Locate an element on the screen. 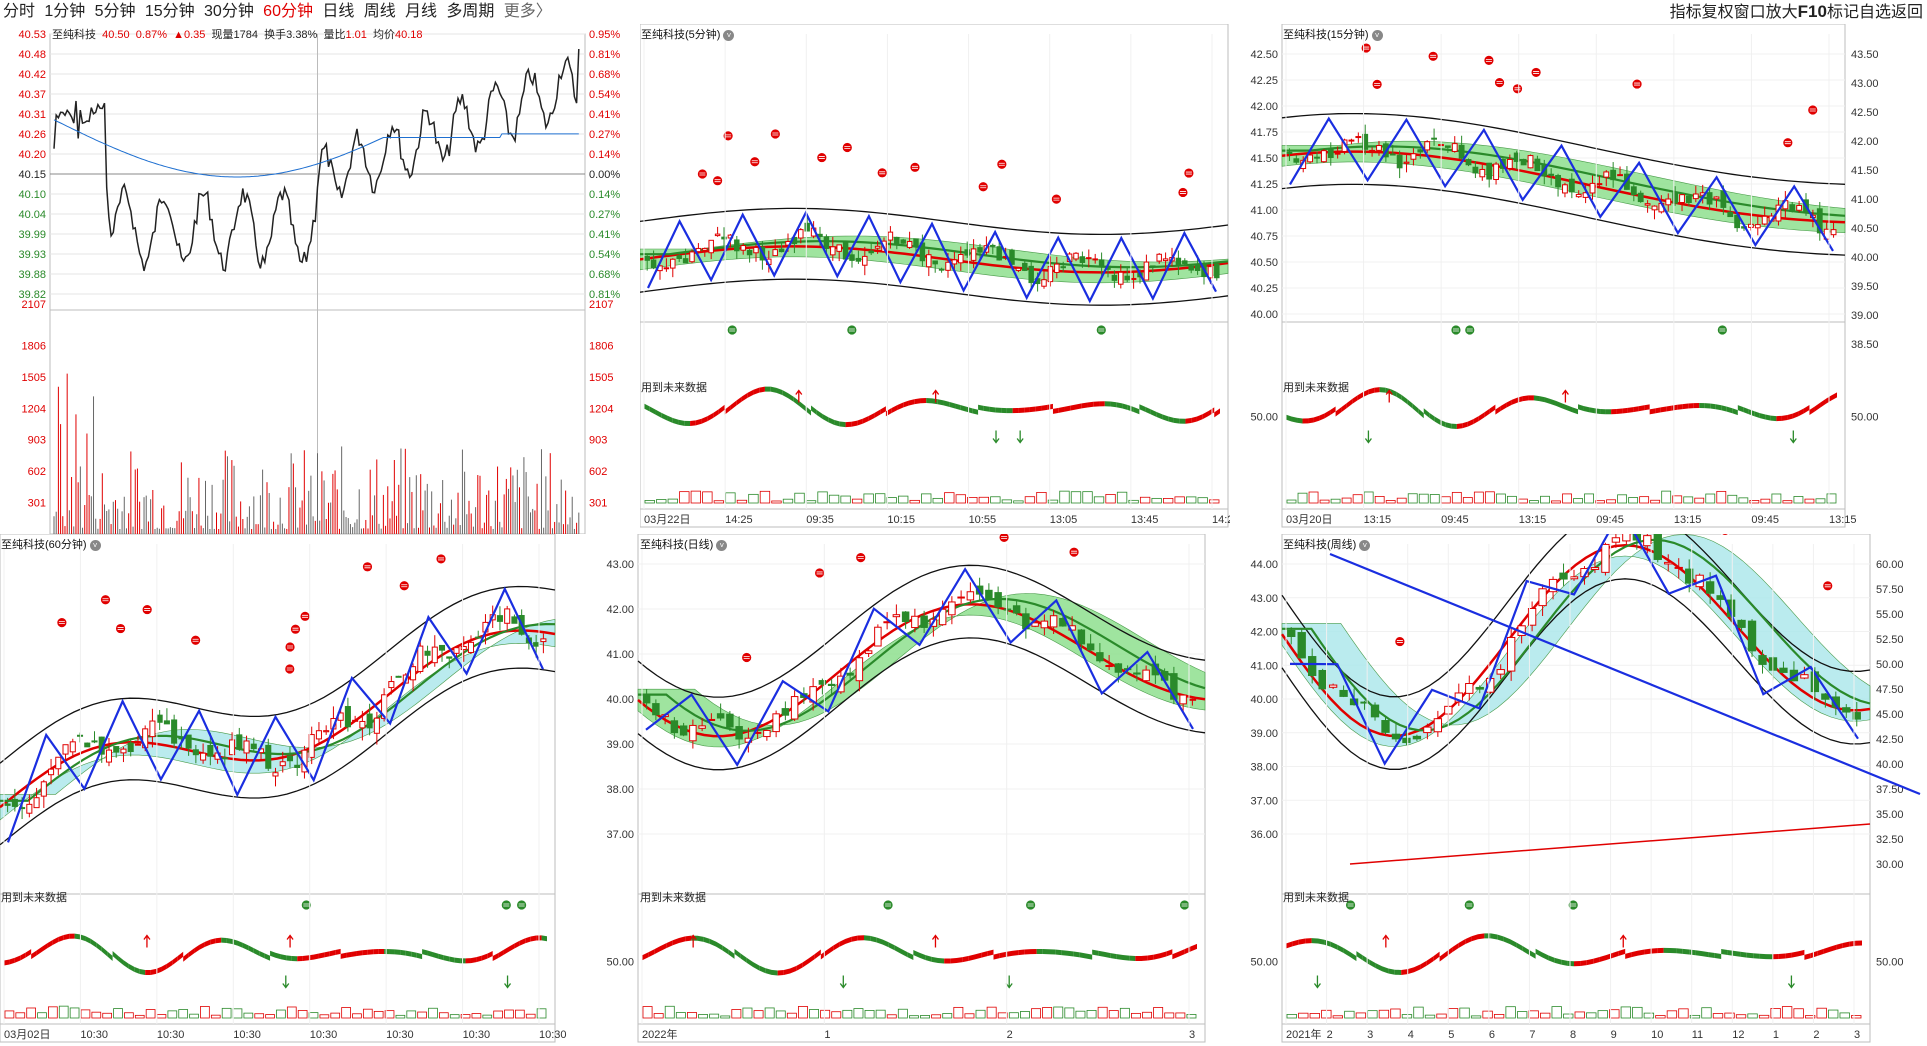 The width and height of the screenshot is (1927, 1046). ma-red is located at coordinates (921, 670).